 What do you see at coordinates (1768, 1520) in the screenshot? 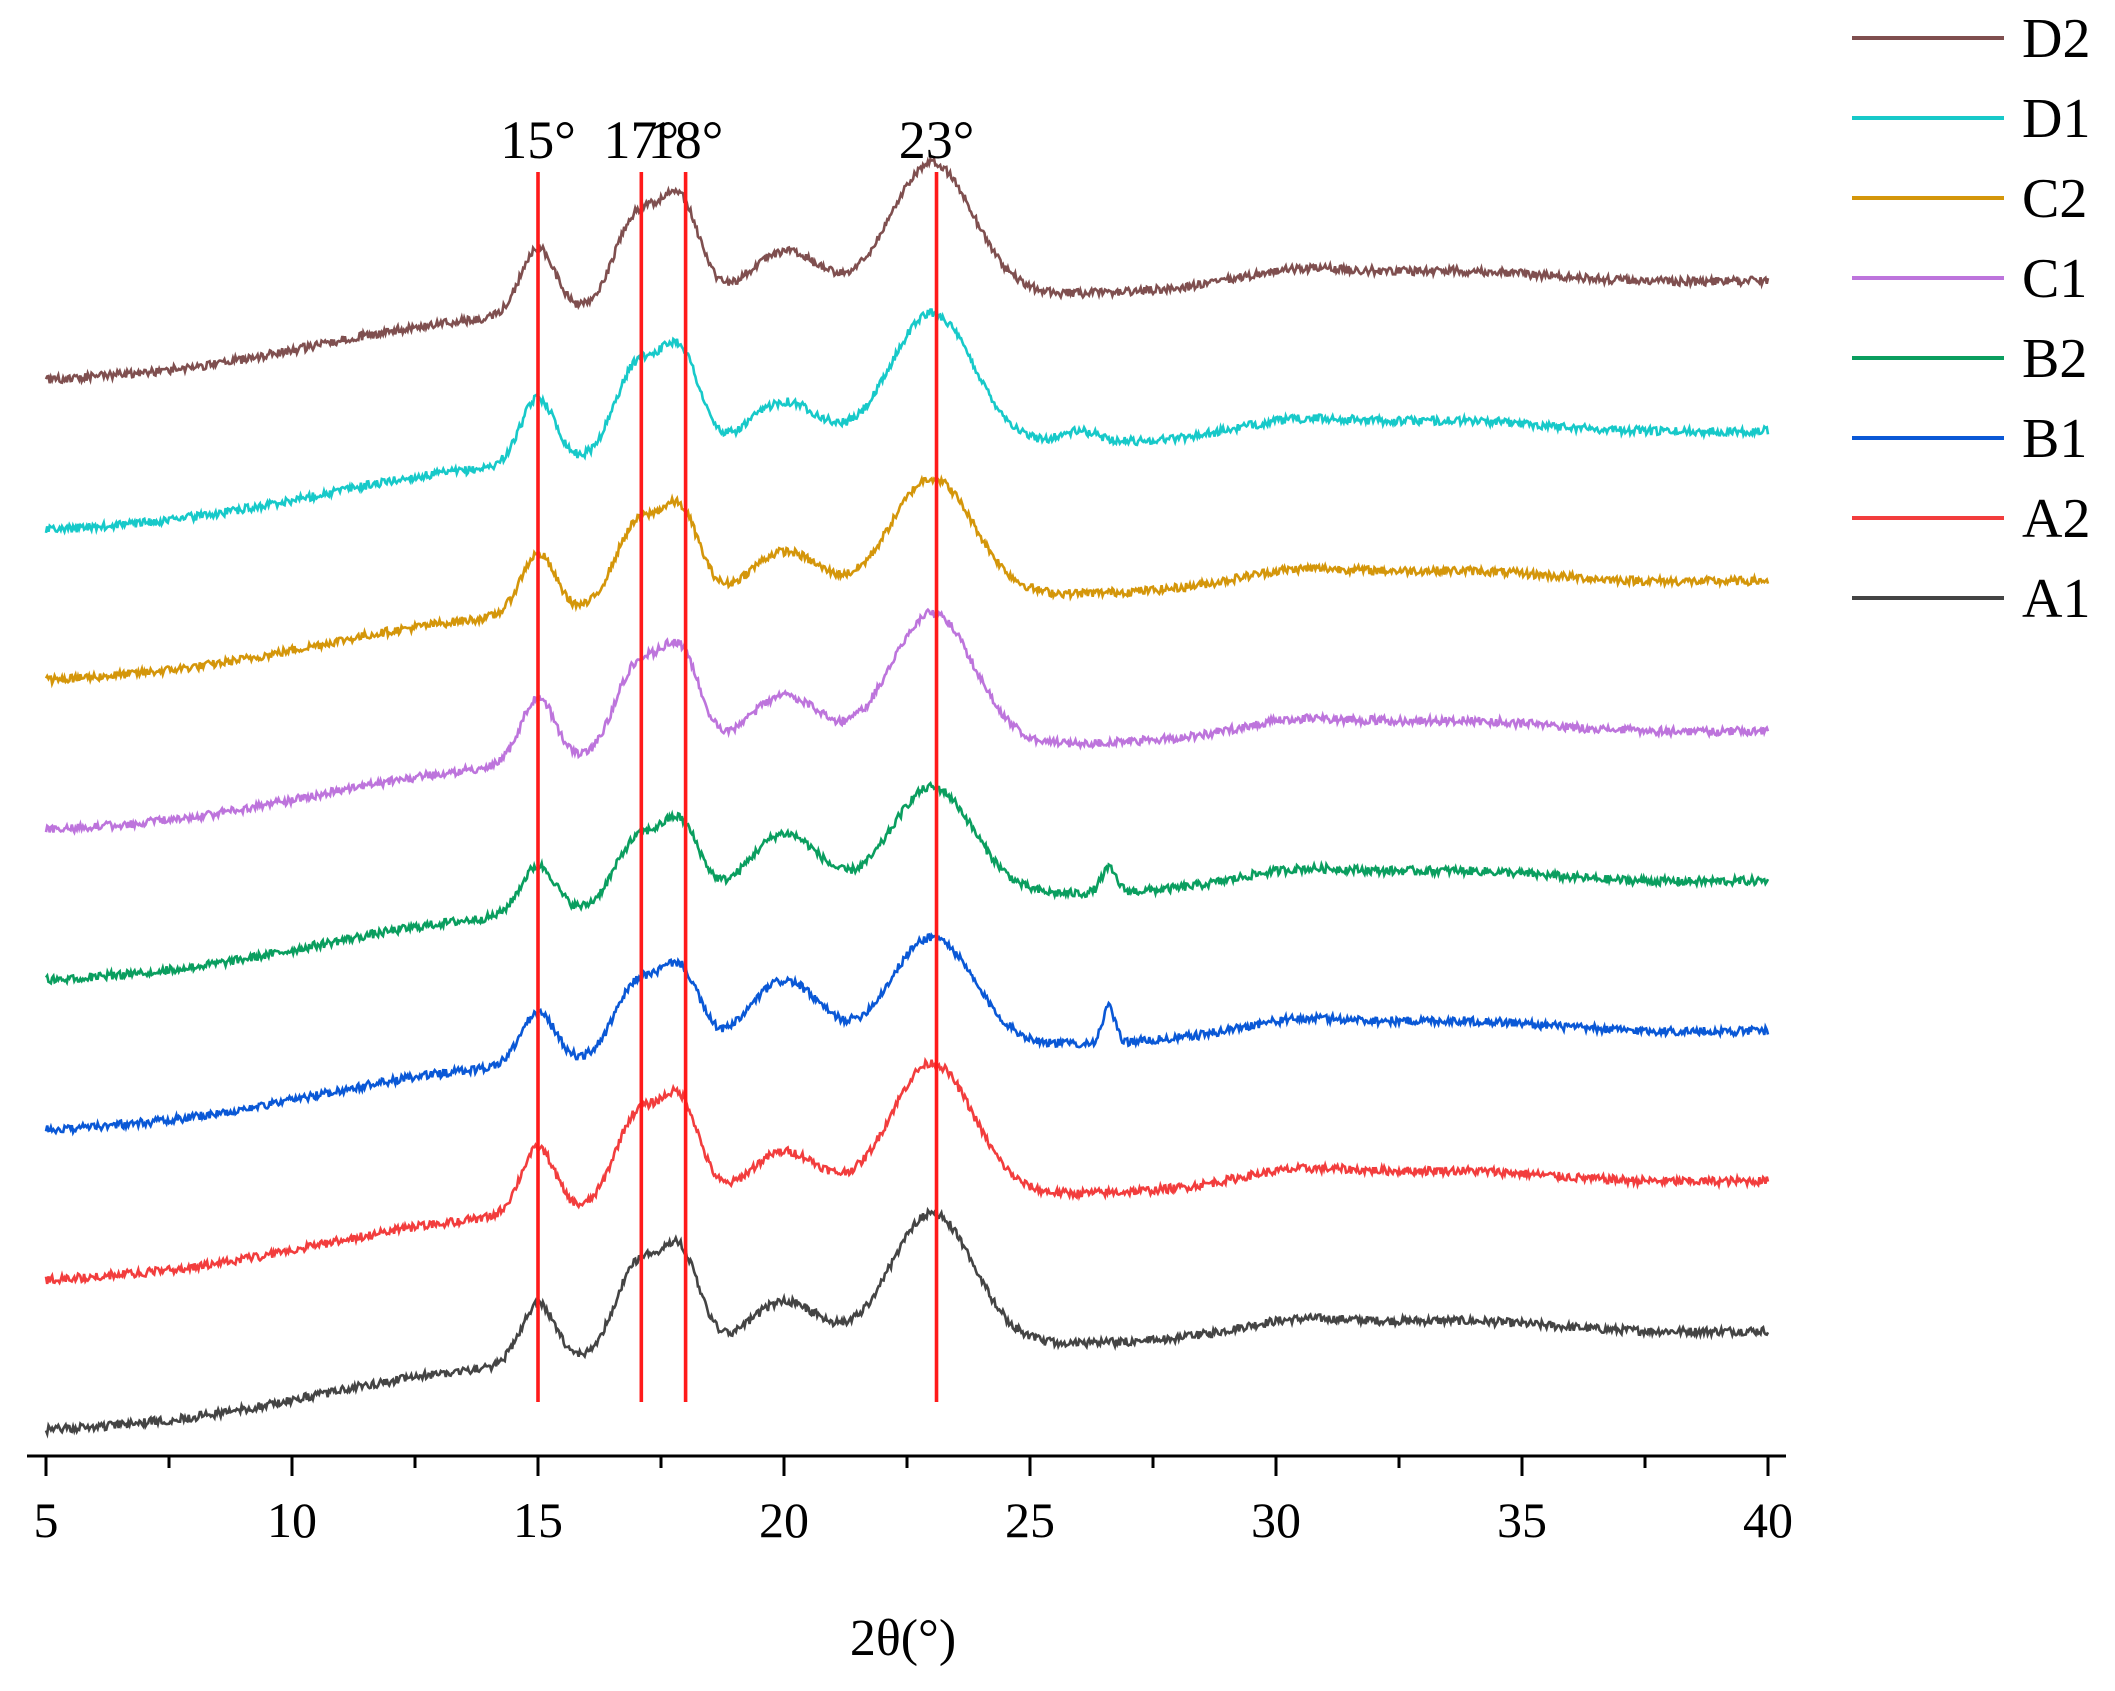
I see `x-tick-label: 40` at bounding box center [1768, 1520].